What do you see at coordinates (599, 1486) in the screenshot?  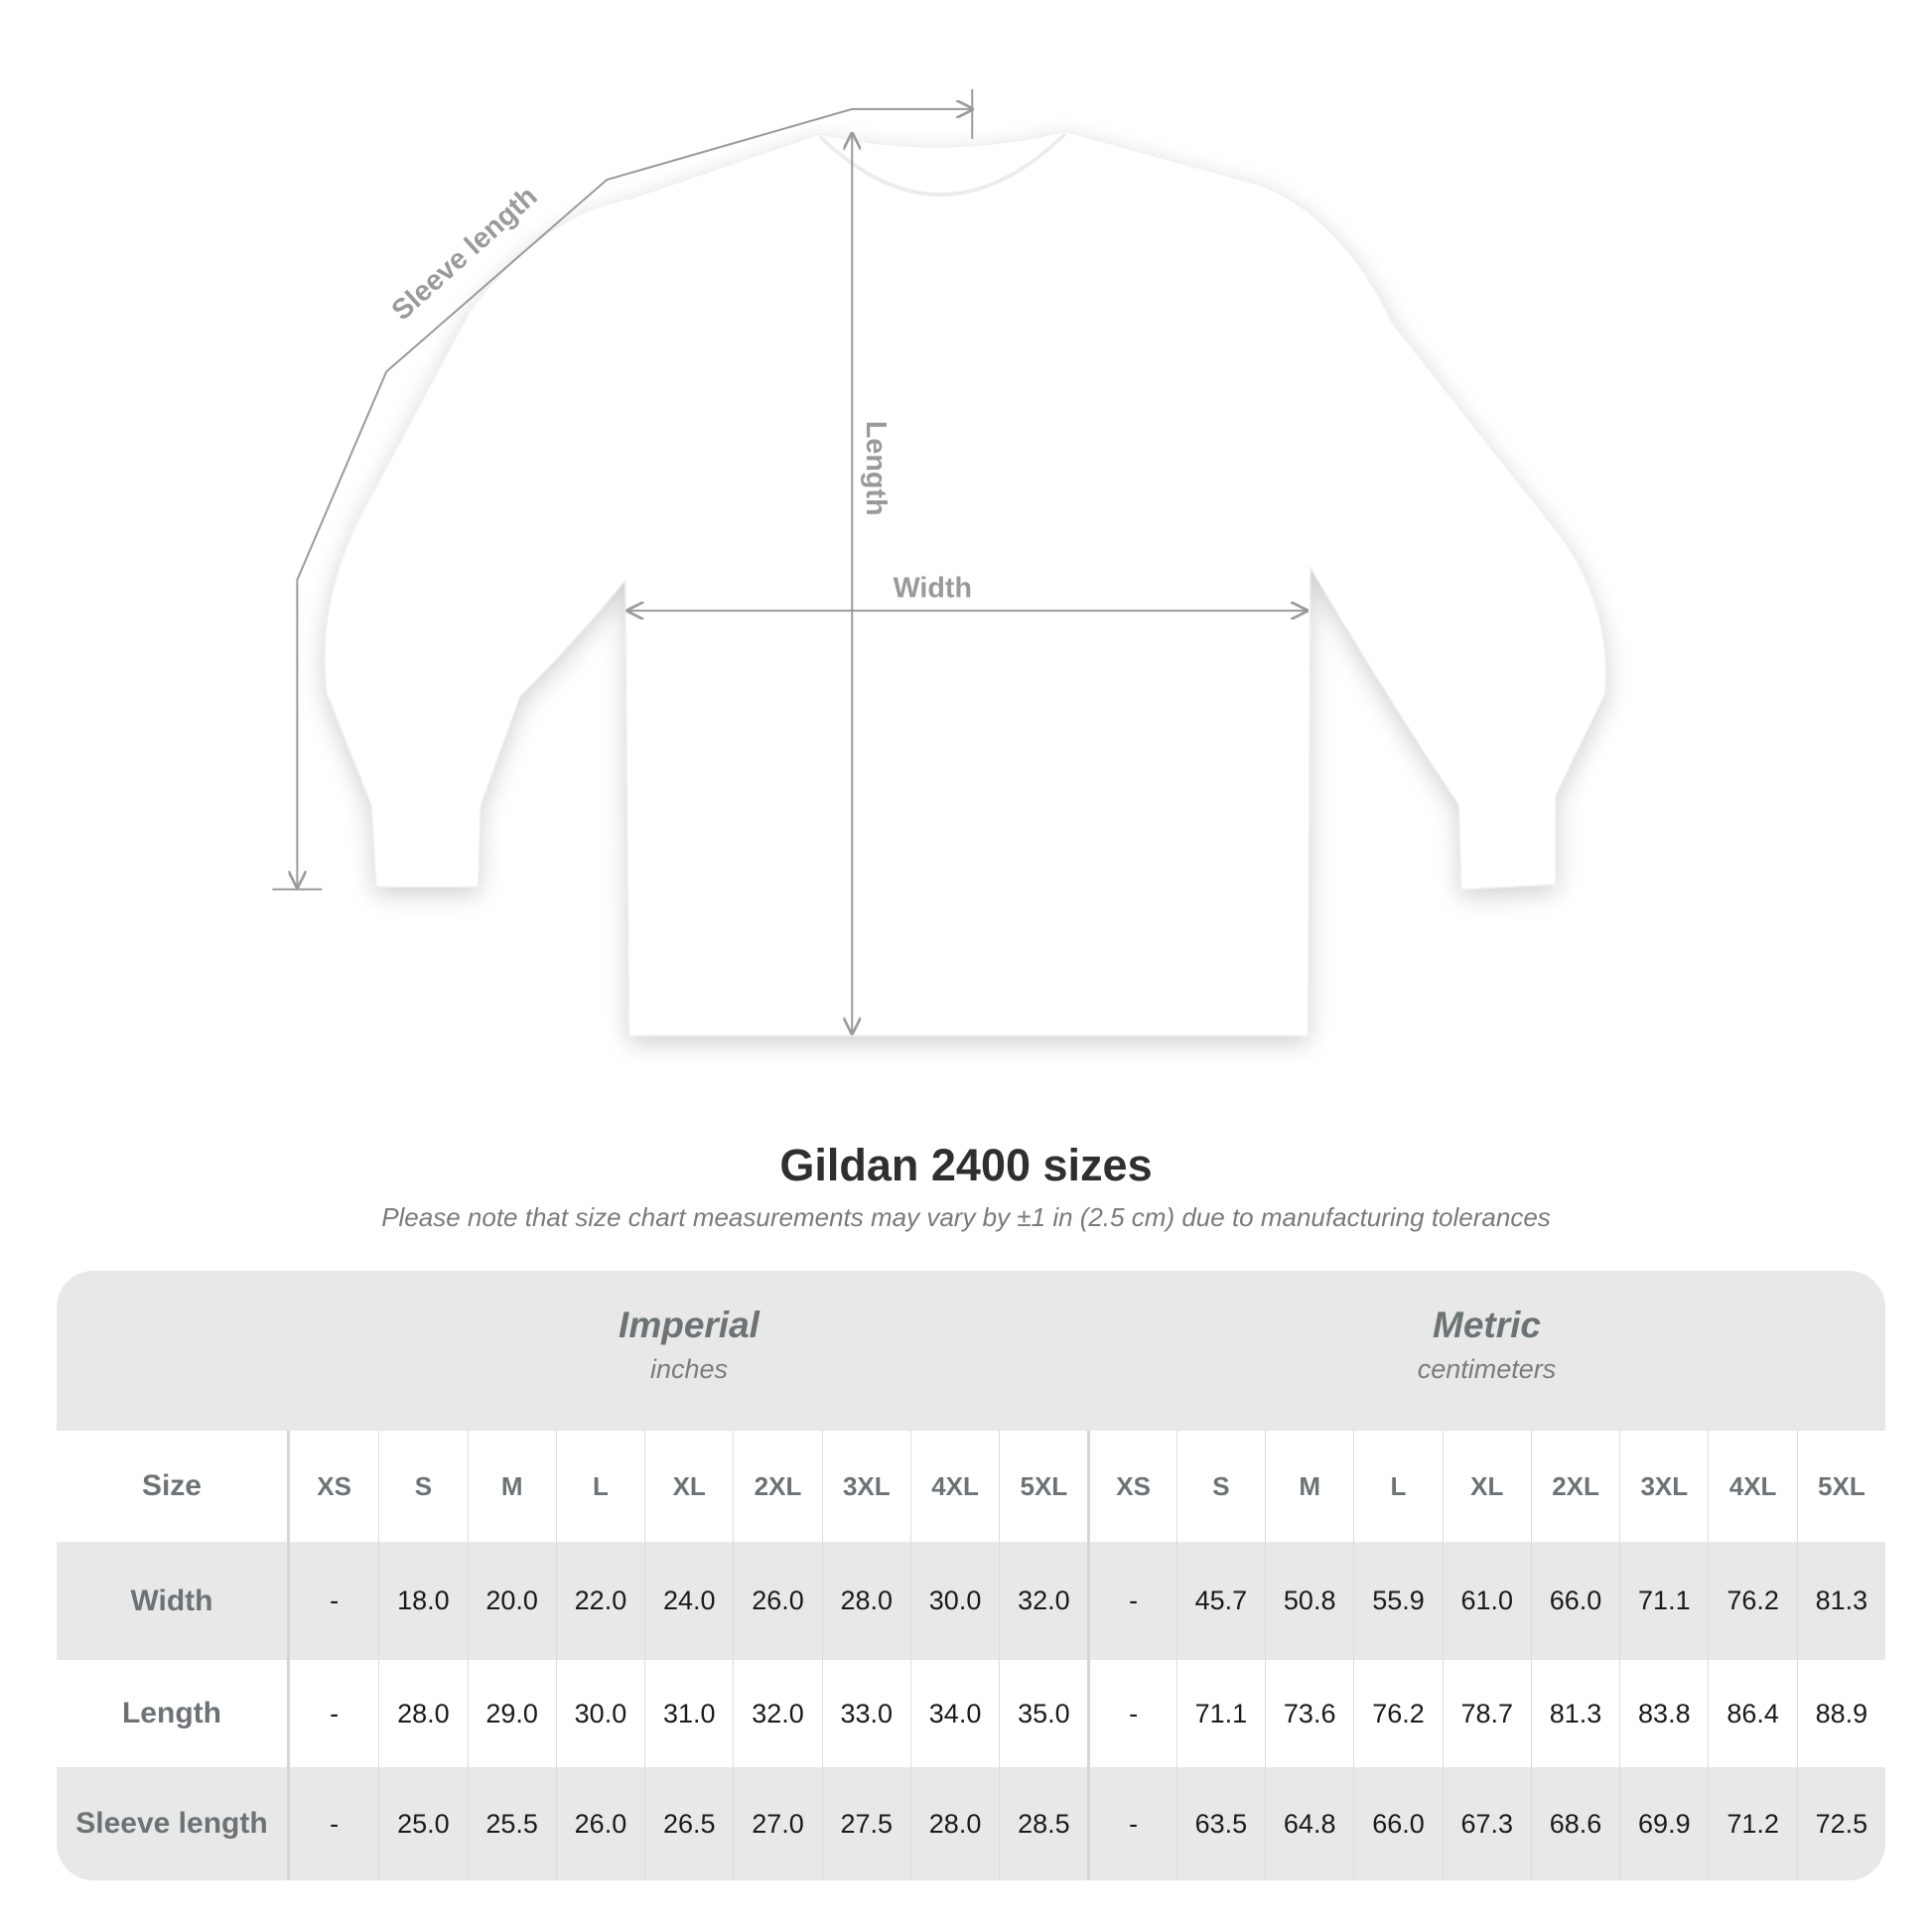 I see `imperial-size-l: L` at bounding box center [599, 1486].